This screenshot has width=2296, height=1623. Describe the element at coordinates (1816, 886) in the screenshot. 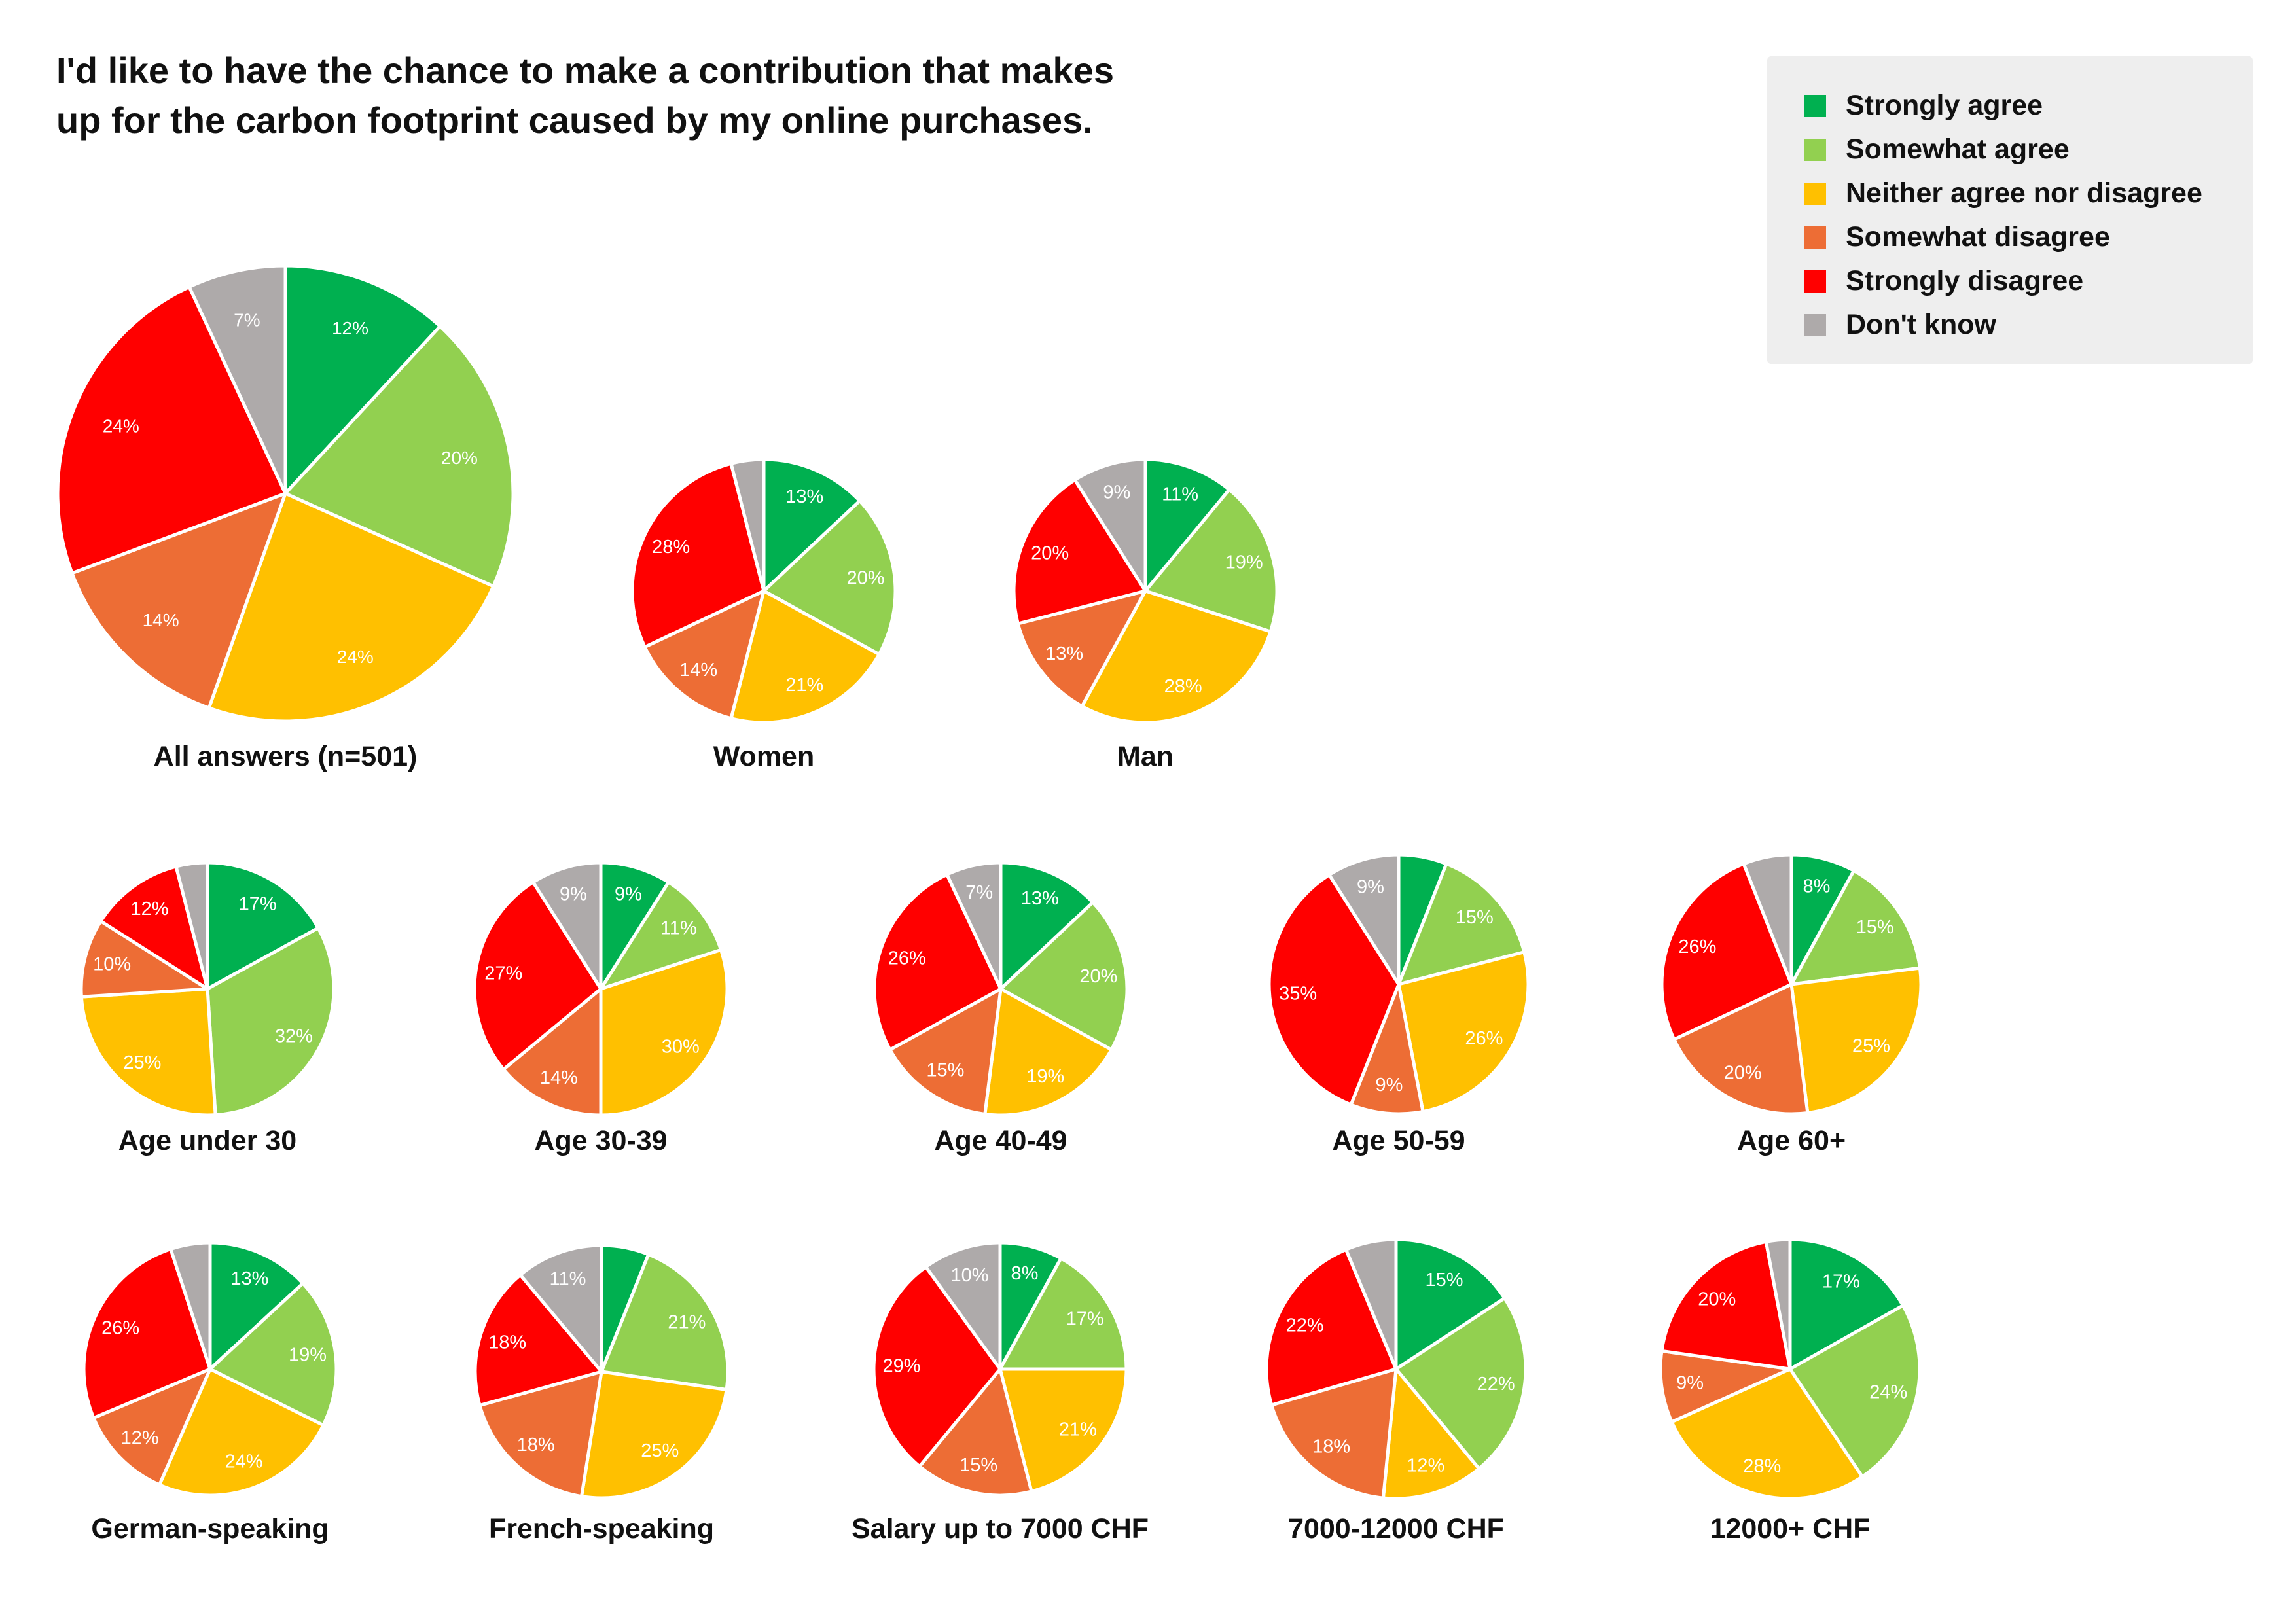

I see `pie-data-label: 8%` at that location.